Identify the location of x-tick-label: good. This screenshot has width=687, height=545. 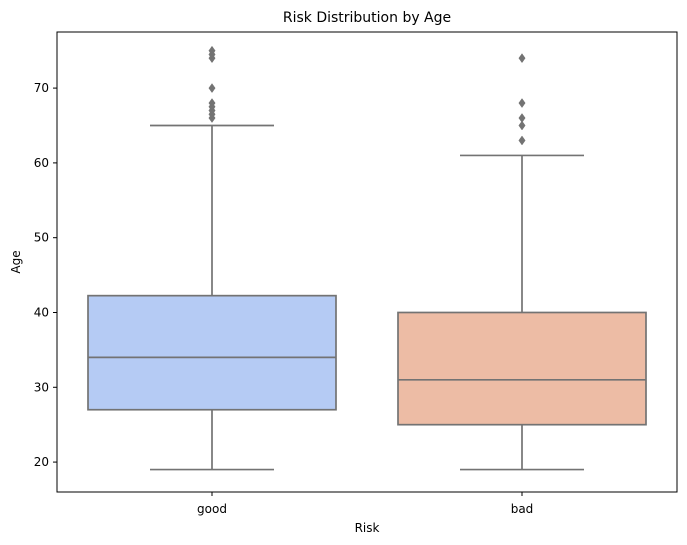
(212, 509).